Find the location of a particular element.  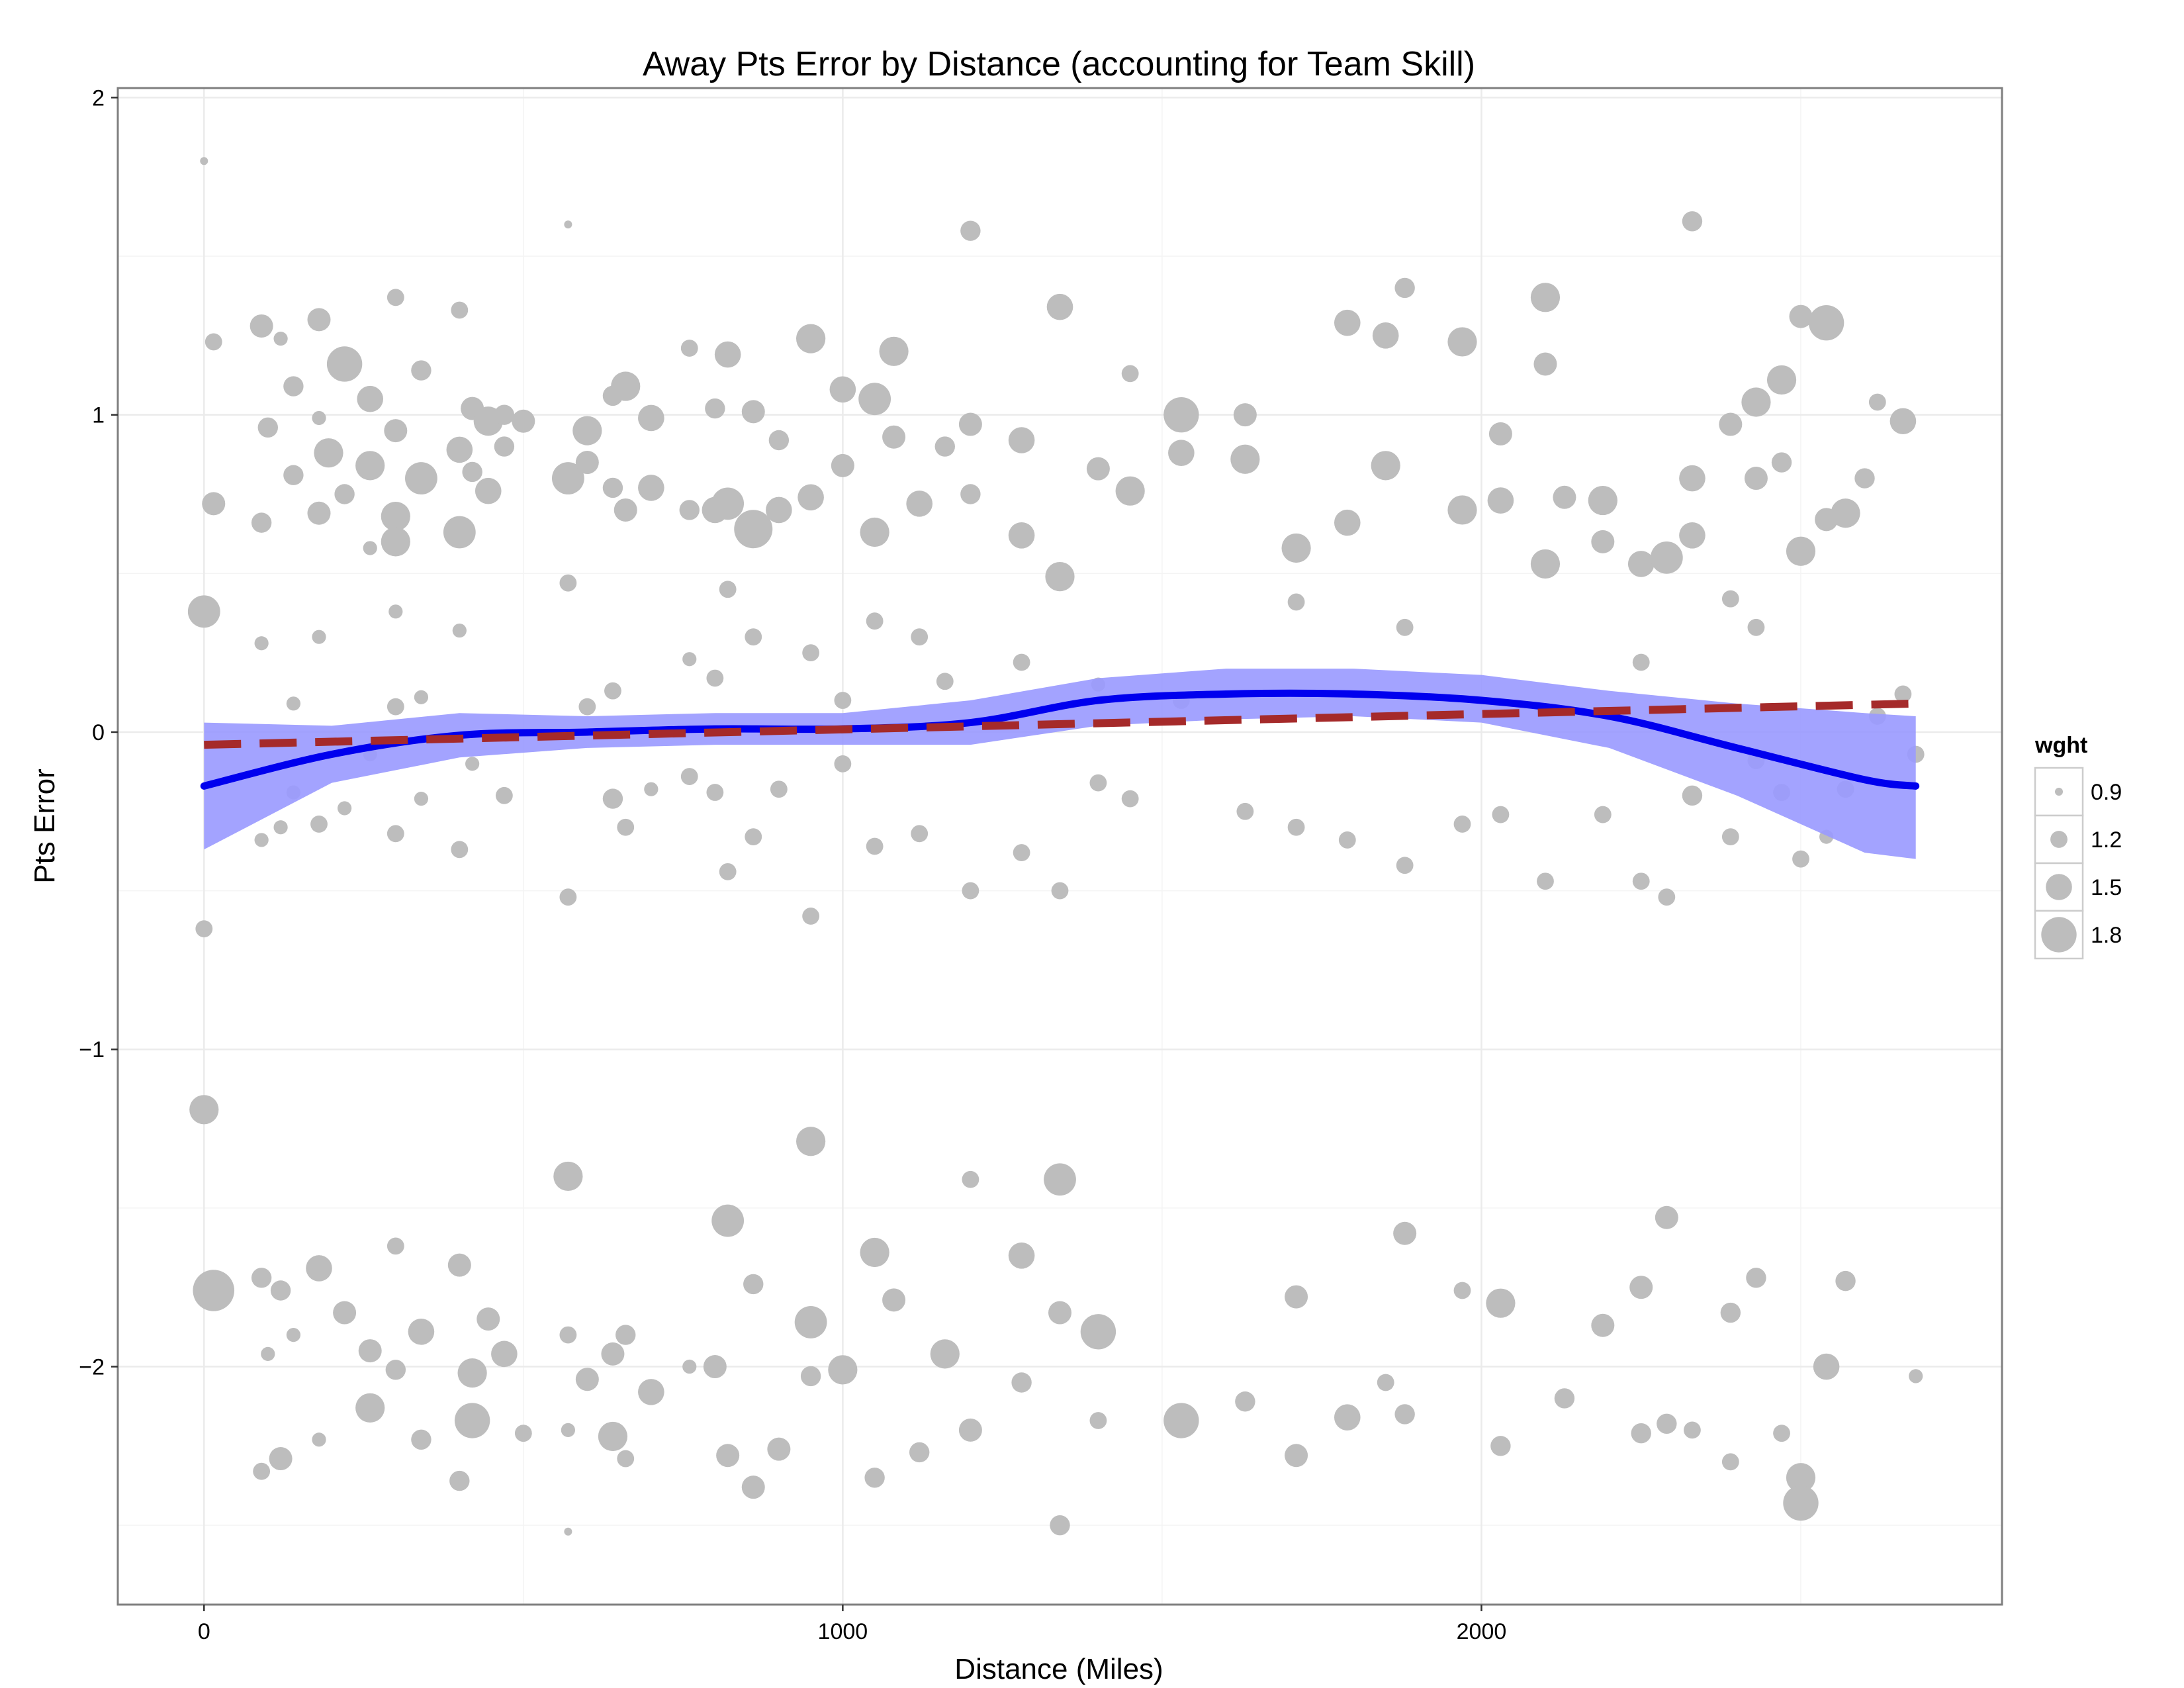

x-tick-label: 0 is located at coordinates (204, 1631).